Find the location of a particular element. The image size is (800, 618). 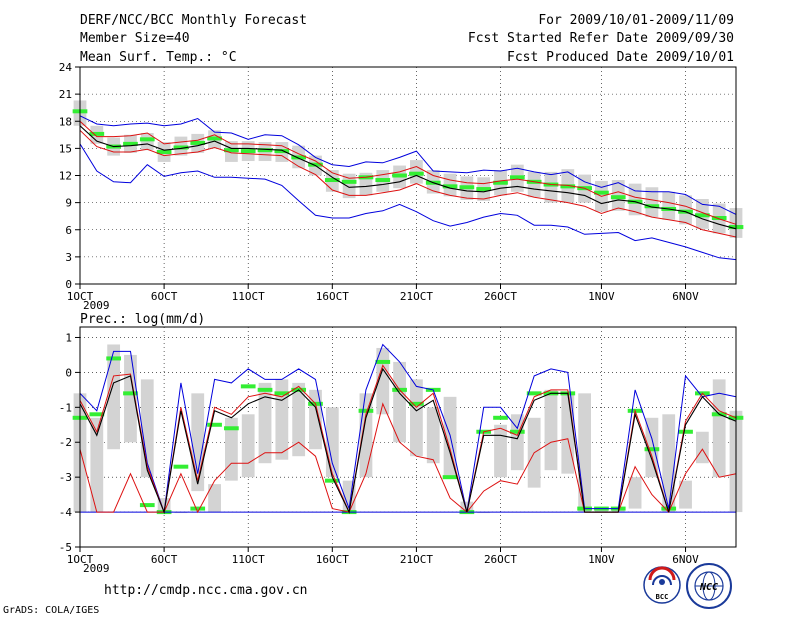

precip-year-label: 2009 is located at coordinates (96, 568).